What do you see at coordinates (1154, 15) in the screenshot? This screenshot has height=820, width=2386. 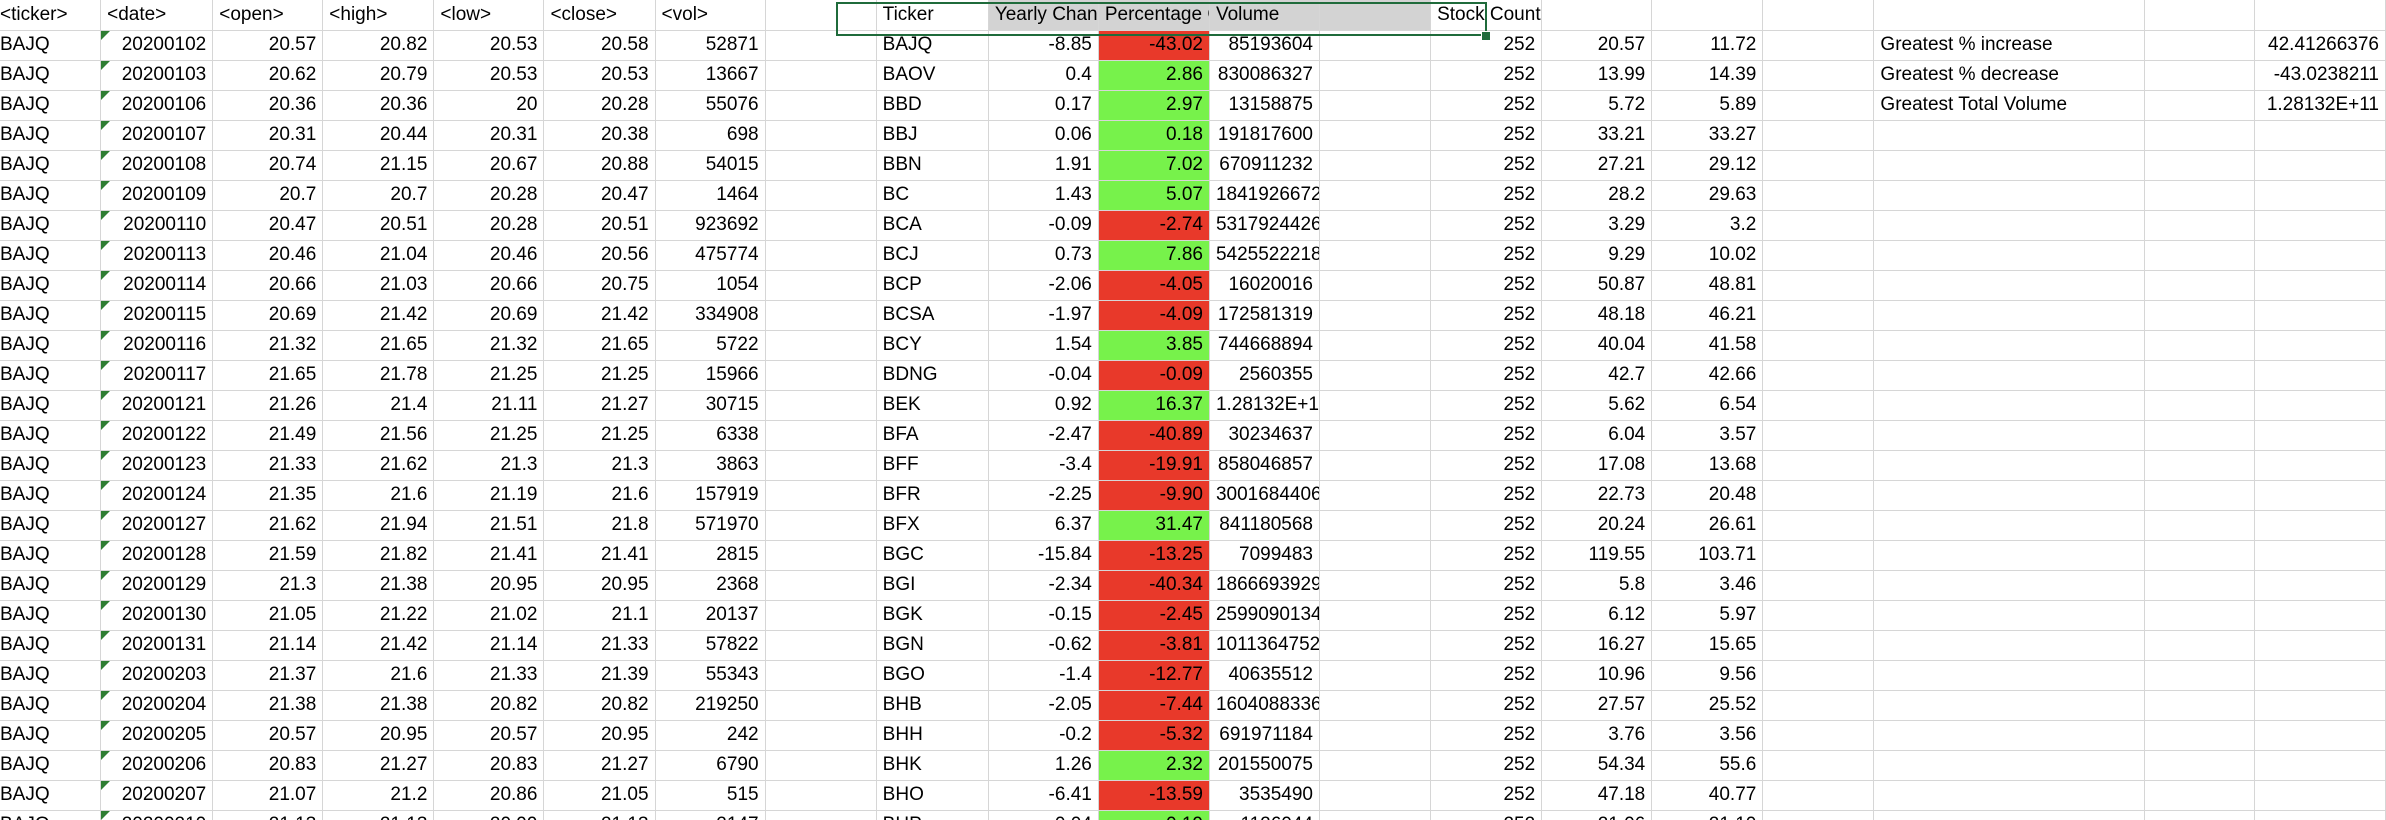 I see `header-cell-percentage-change: Percentage Change` at bounding box center [1154, 15].